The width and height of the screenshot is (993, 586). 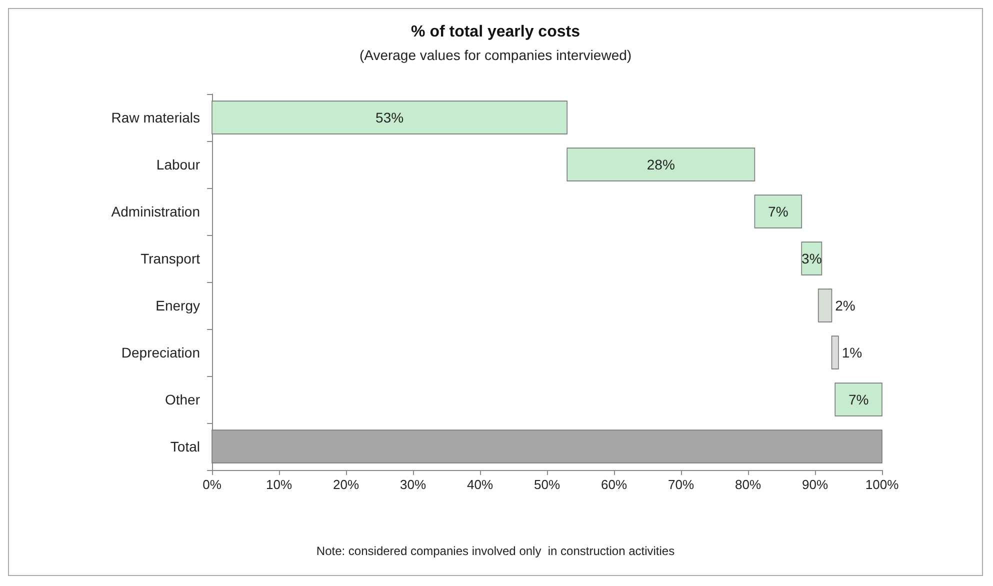 What do you see at coordinates (748, 484) in the screenshot?
I see `x-tick-label: 80%` at bounding box center [748, 484].